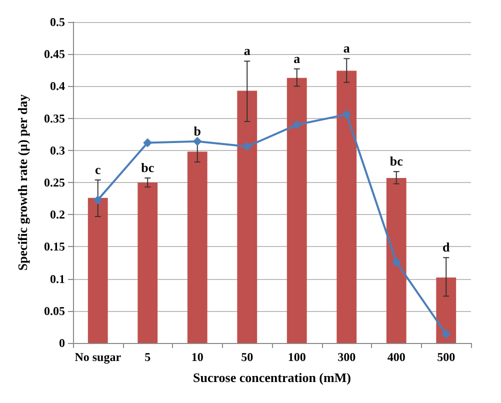 This screenshot has height=403, width=501. Describe the element at coordinates (347, 357) in the screenshot. I see `x-tick-label: 300` at that location.